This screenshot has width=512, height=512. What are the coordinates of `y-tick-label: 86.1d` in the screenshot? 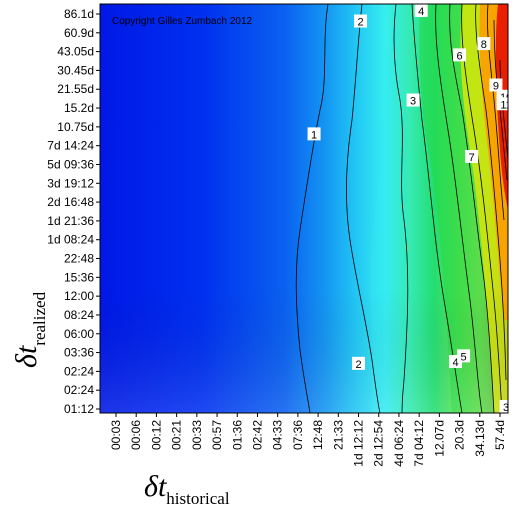 It's located at (79, 14).